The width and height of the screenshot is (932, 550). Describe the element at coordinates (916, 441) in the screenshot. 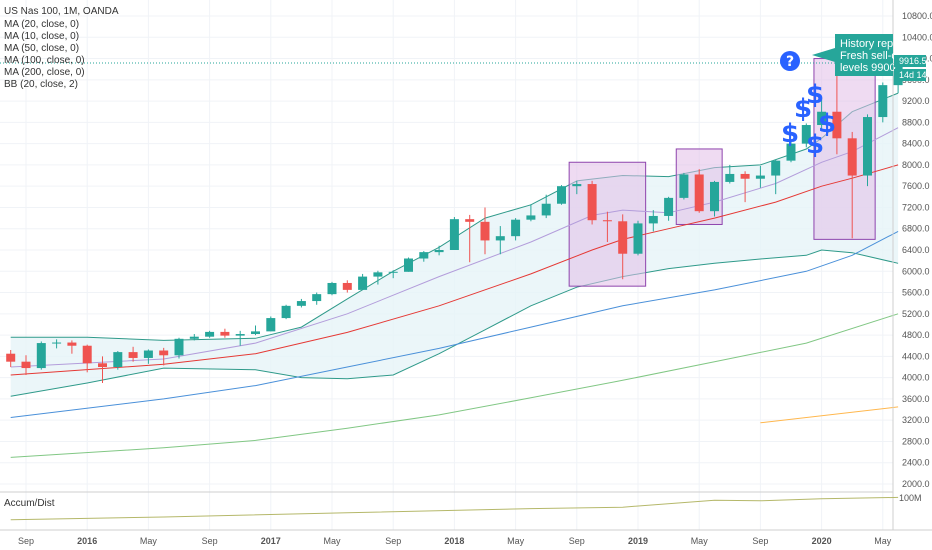

I see `price-tick-label: 2800.0` at that location.